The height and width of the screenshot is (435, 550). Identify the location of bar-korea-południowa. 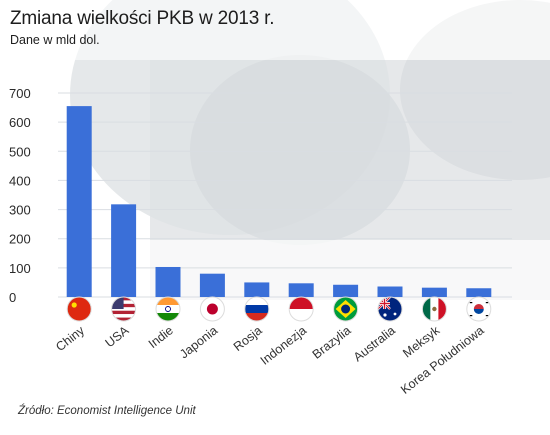
(479, 292).